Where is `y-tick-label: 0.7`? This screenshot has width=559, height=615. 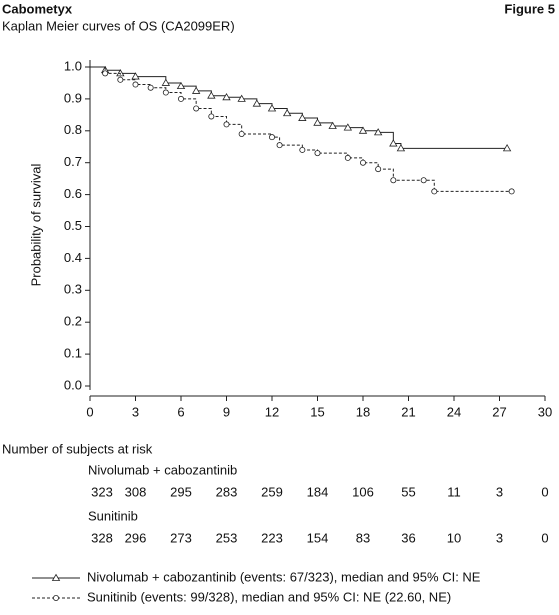 y-tick-label: 0.7 is located at coordinates (73, 161).